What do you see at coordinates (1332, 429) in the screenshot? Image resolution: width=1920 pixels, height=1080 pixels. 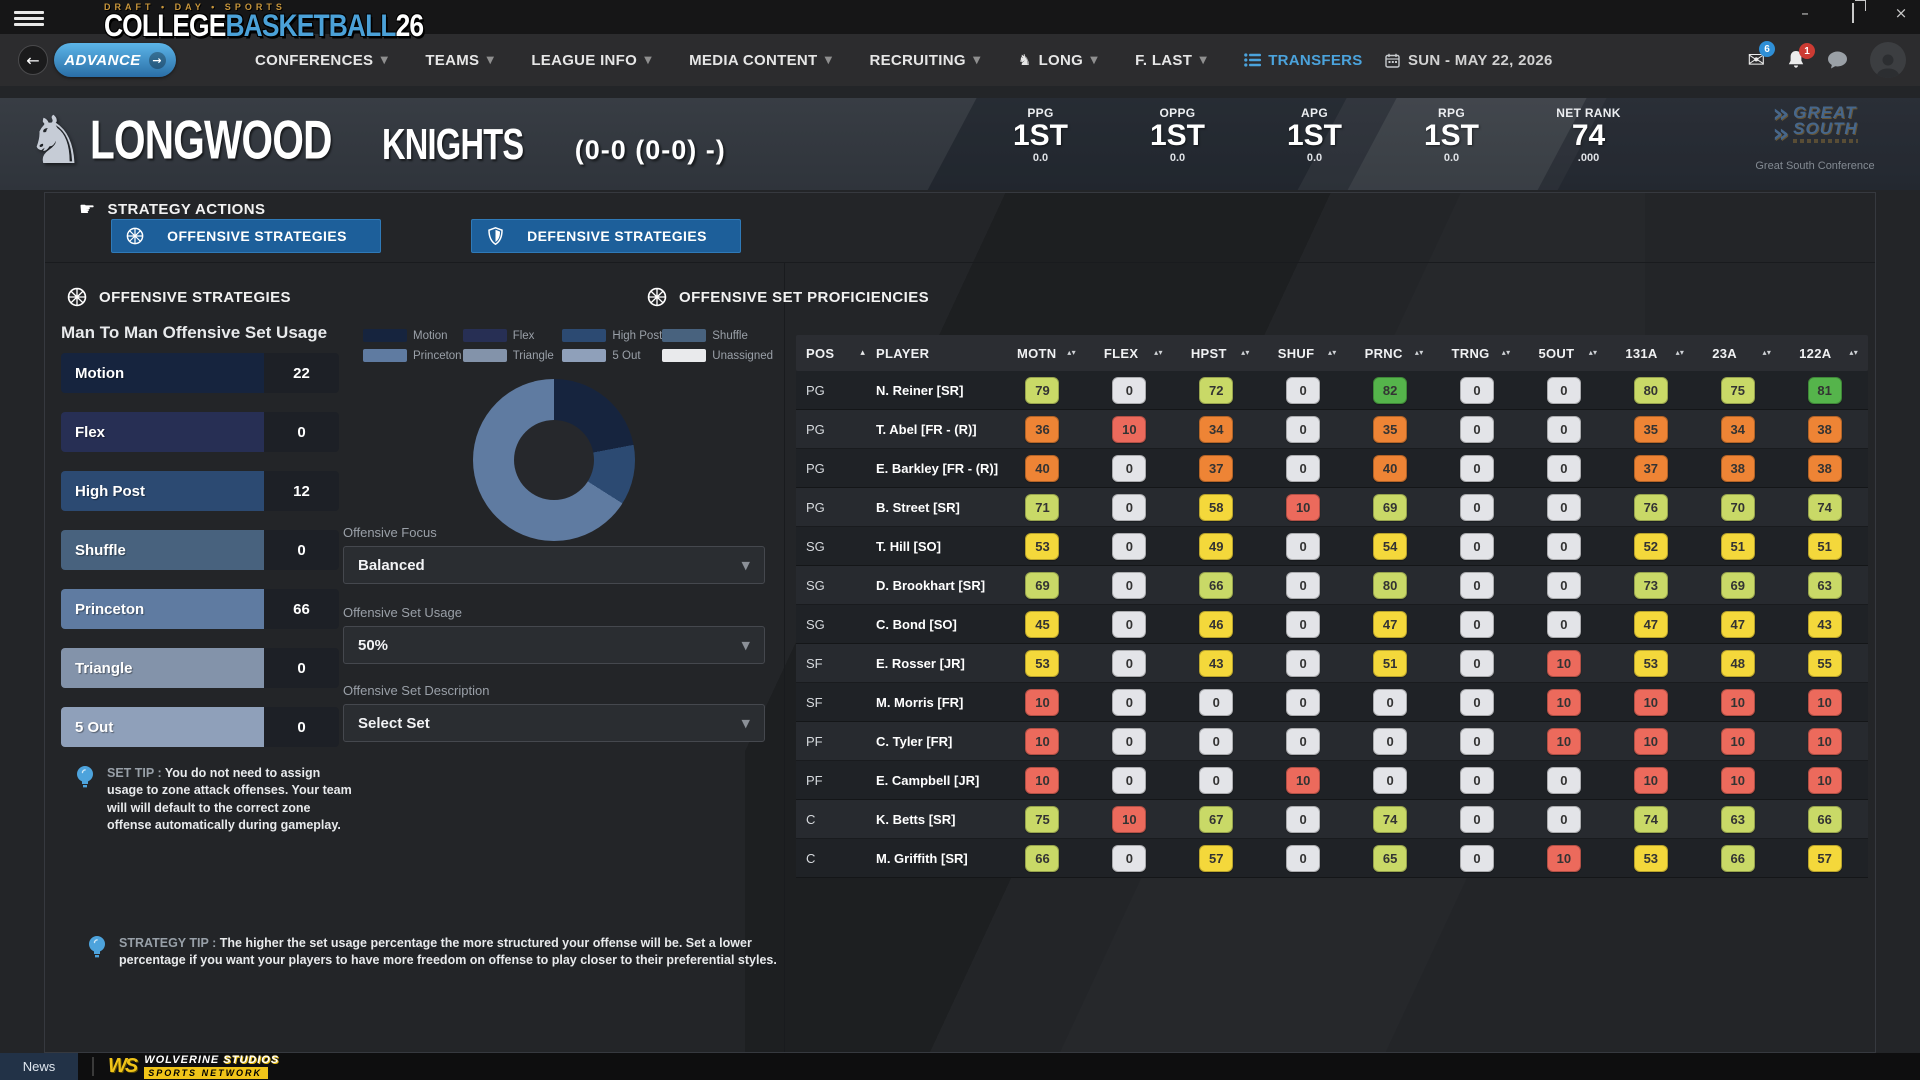 I see `player-row-t-abel-fr-r: PG T. Abel [FR - (R)] 36 10 34 0 35 0 0 35 34 38` at bounding box center [1332, 429].